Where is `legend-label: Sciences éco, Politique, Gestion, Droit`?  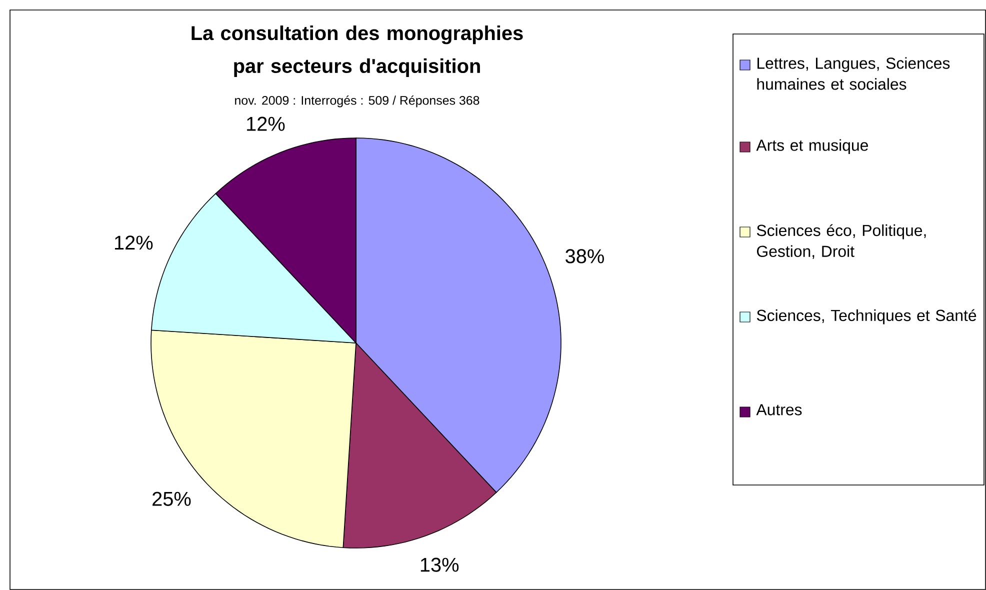
legend-label: Sciences éco, Politique, Gestion, Droit is located at coordinates (841, 241).